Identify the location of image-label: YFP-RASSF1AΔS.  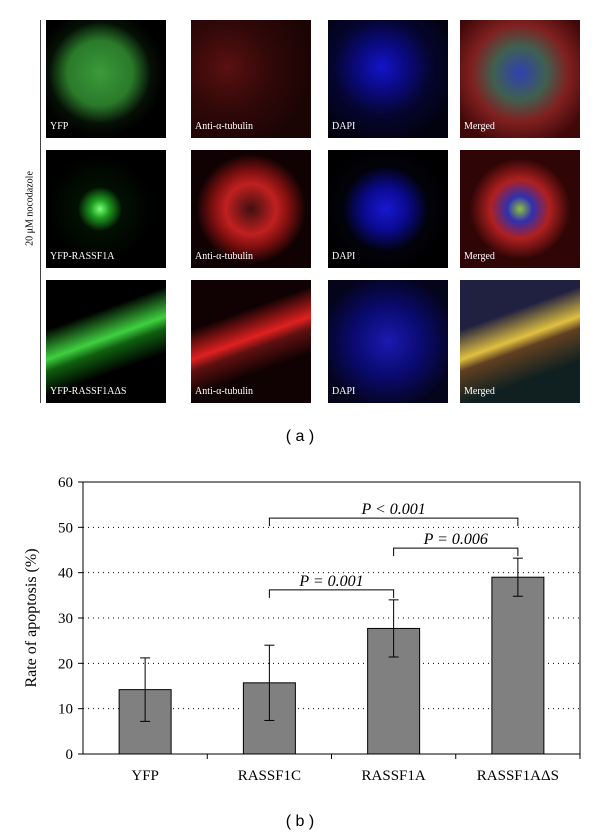
(88, 391).